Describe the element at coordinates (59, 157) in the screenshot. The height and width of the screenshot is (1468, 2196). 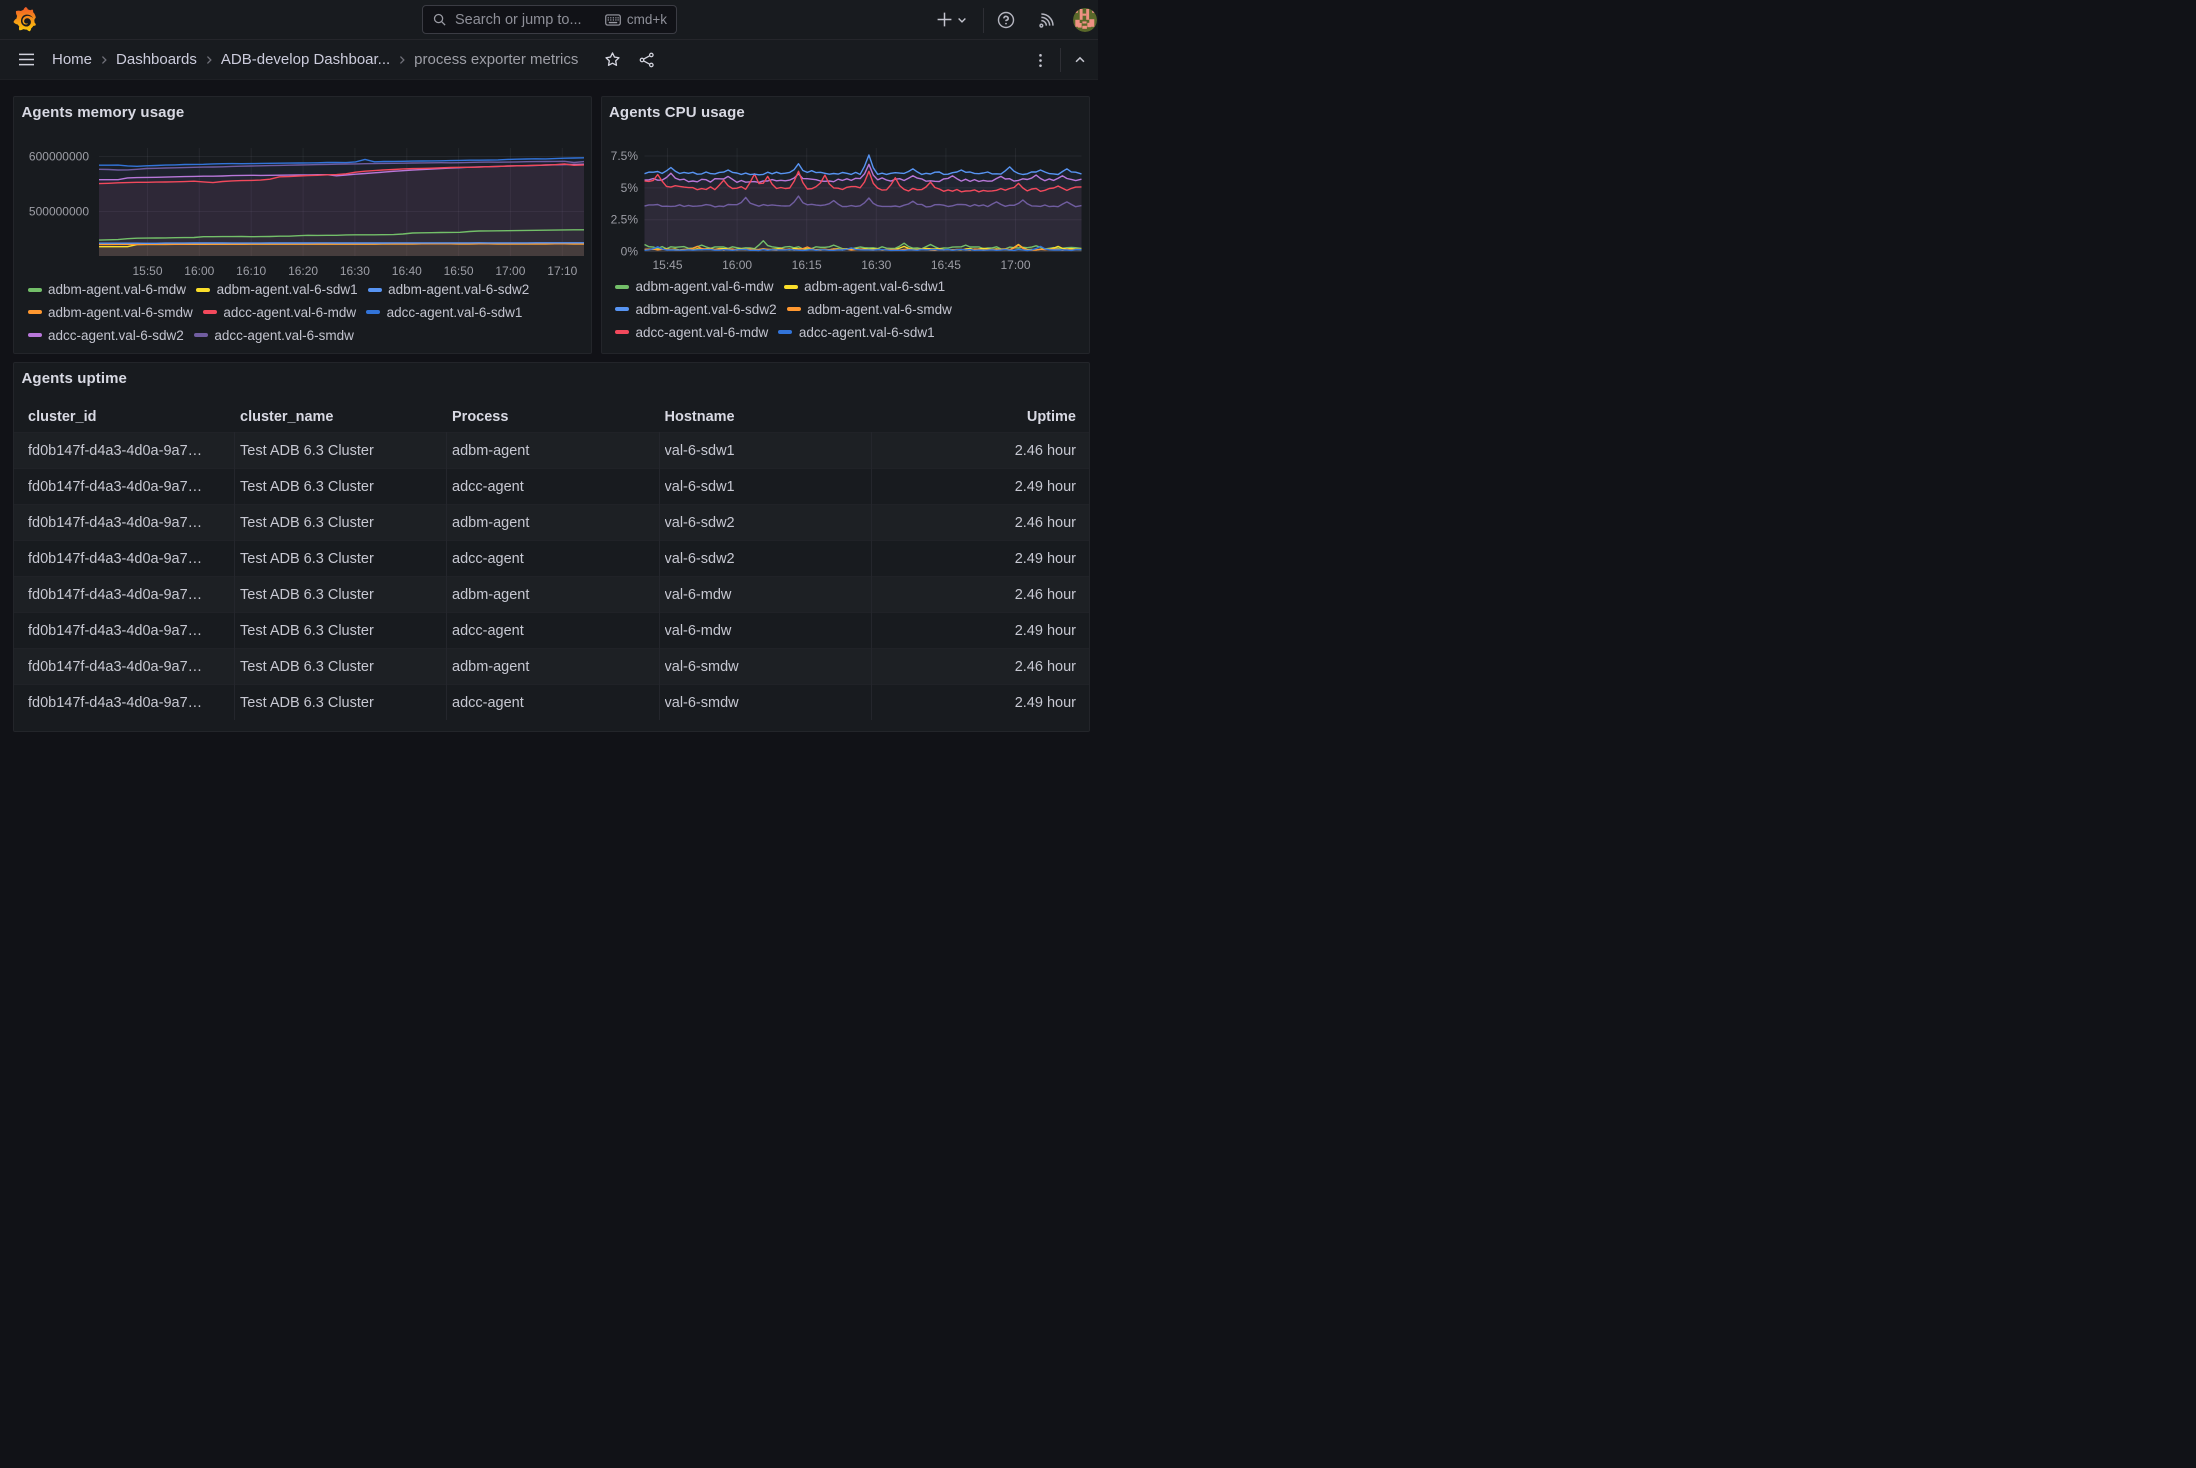
I see `svg-text: 600000000` at that location.